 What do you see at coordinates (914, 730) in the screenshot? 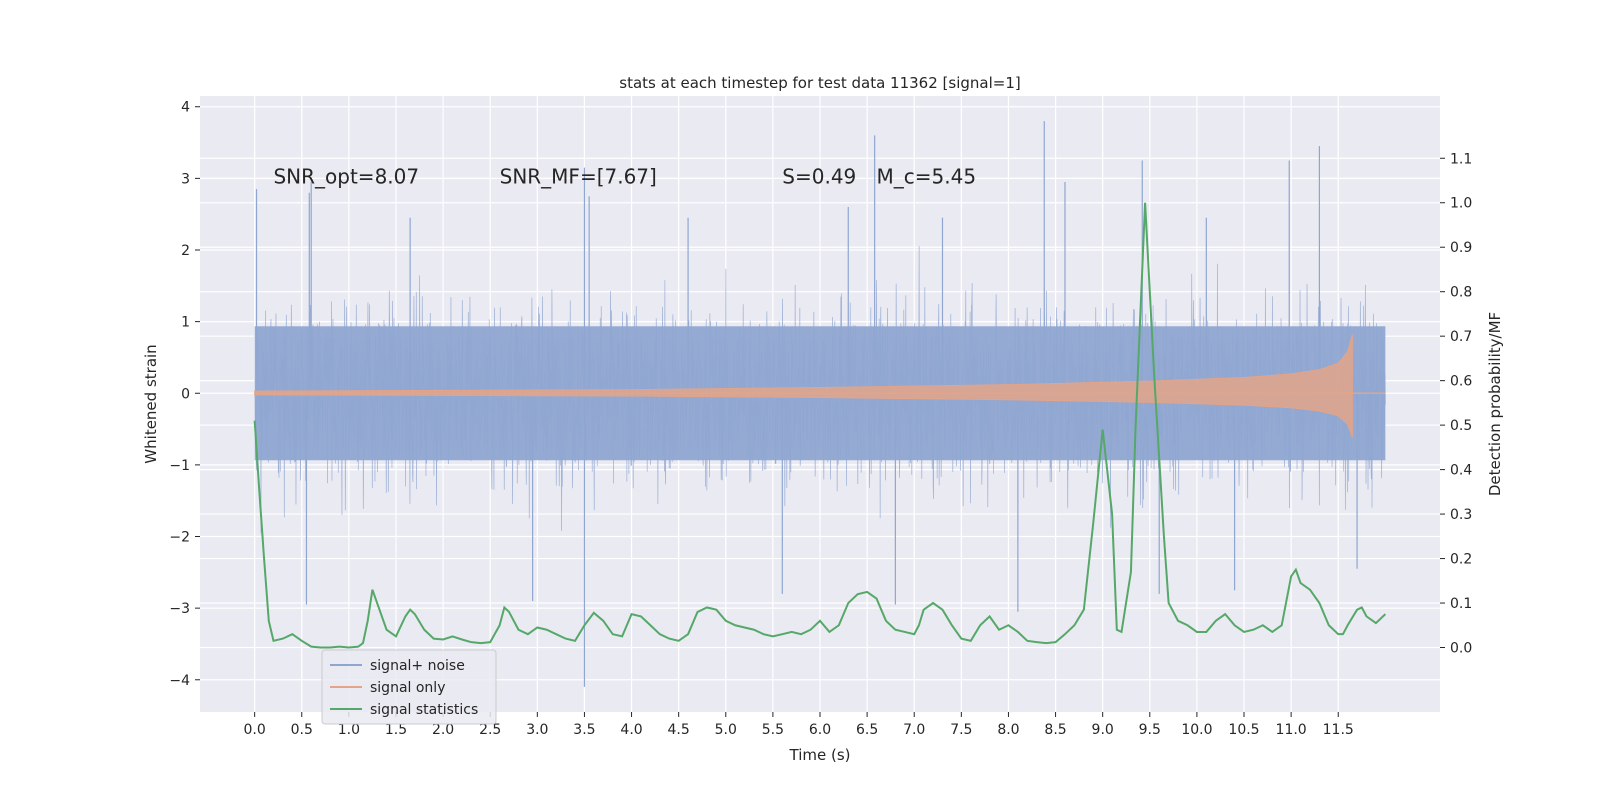
I see `x-tick-label: 7.0` at bounding box center [914, 730].